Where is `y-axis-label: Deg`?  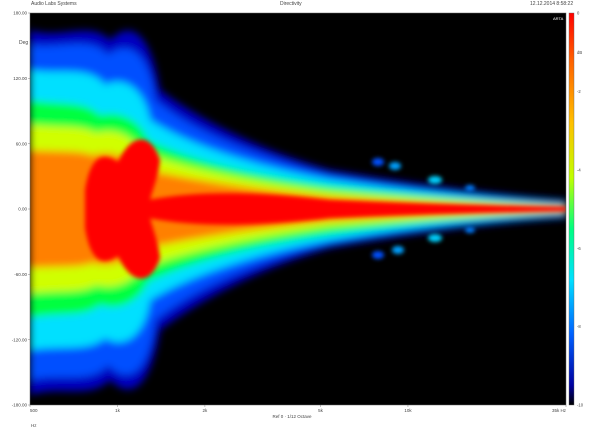
y-axis-label: Deg is located at coordinates (23, 43).